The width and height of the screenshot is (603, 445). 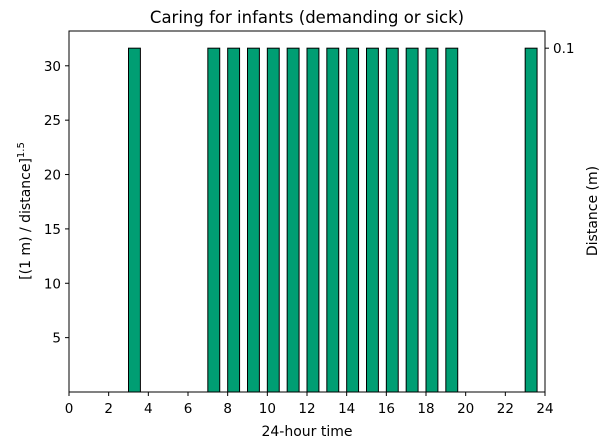 What do you see at coordinates (148, 409) in the screenshot?
I see `x-tick-label: 4` at bounding box center [148, 409].